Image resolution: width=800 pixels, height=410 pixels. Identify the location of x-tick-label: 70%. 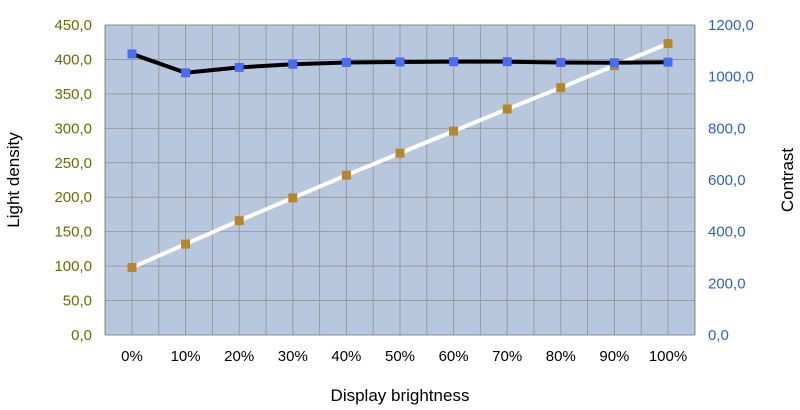
(507, 356).